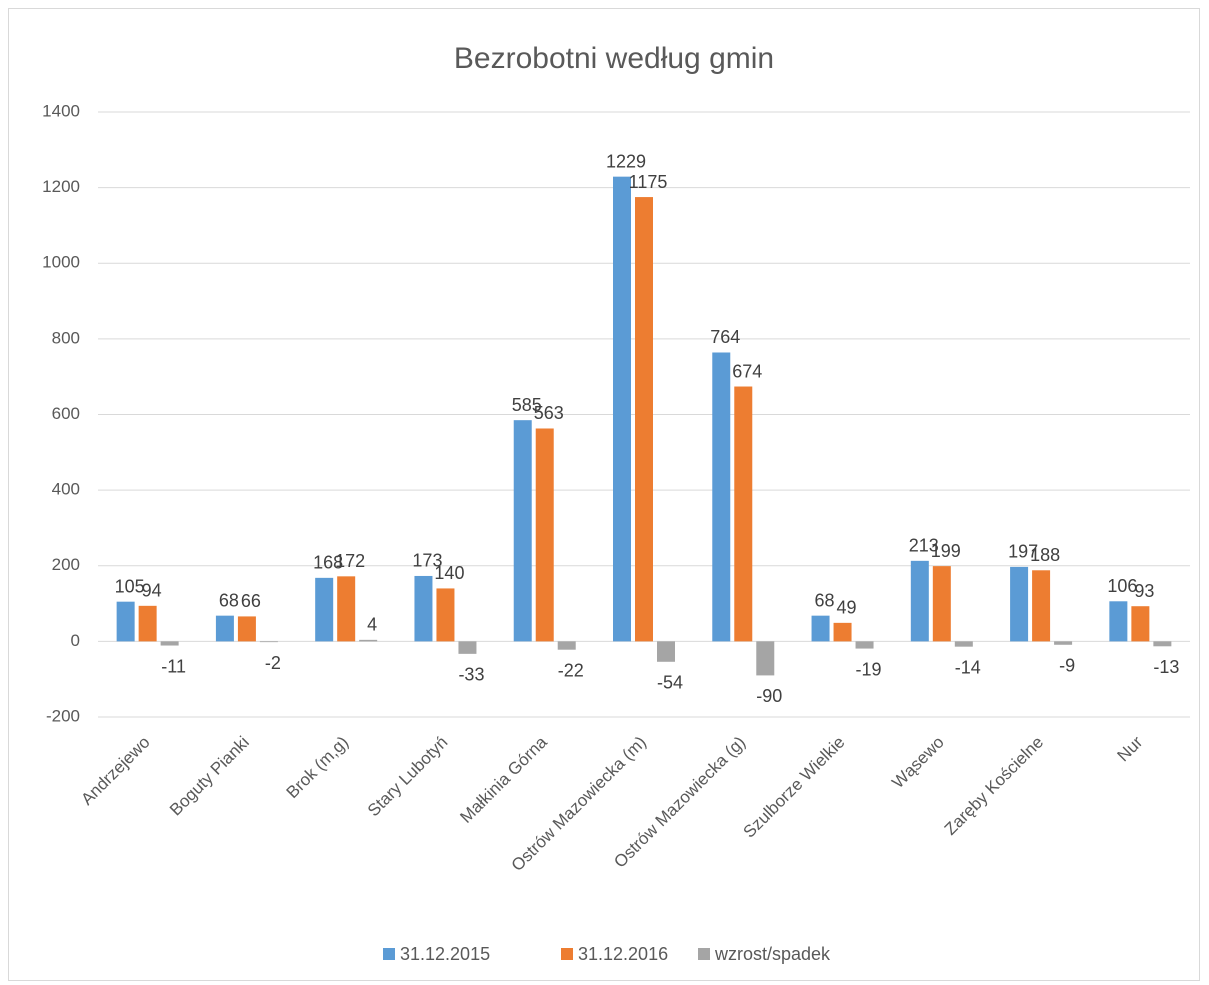 Image resolution: width=1209 pixels, height=985 pixels. Describe the element at coordinates (670, 683) in the screenshot. I see `data-label: -54` at that location.